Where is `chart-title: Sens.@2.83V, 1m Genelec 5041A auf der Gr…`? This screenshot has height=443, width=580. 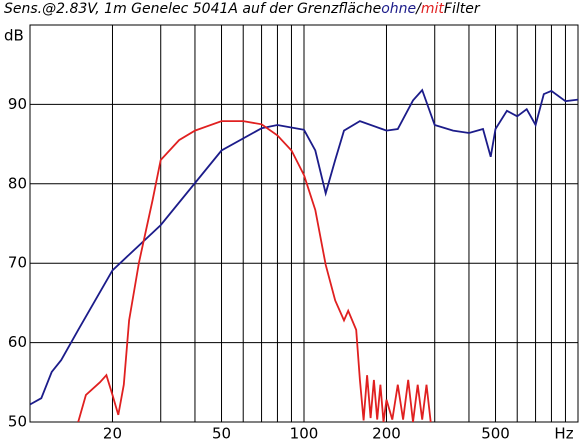
chart-title: Sens.@2.83V, 1m Genelec 5041A auf der Gr… is located at coordinates (242, 9).